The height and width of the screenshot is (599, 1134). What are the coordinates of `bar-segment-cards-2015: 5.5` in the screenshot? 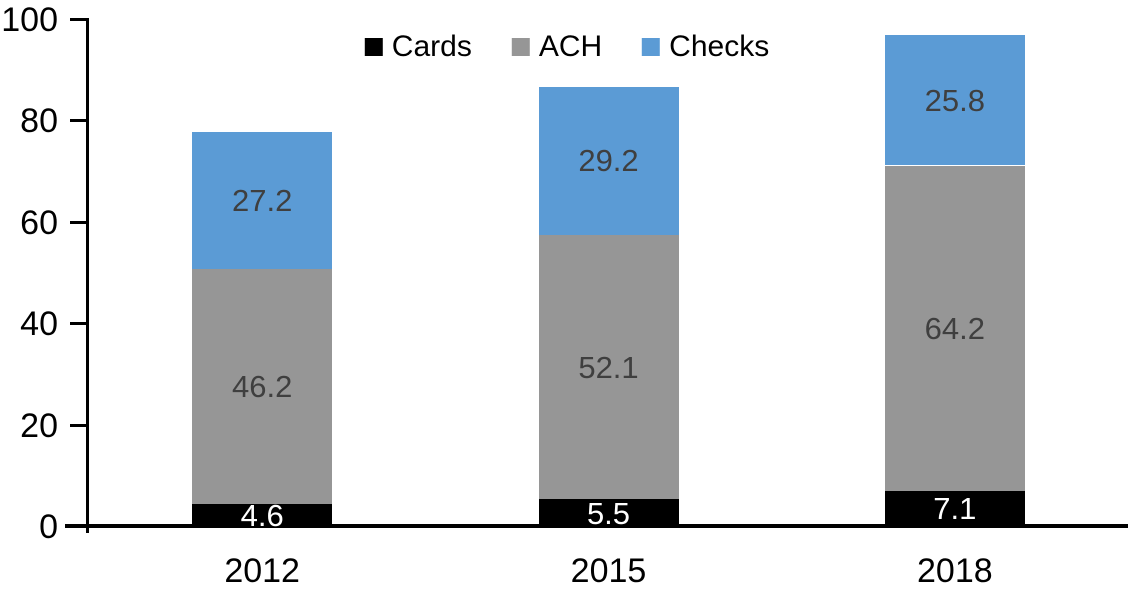 It's located at (608, 513).